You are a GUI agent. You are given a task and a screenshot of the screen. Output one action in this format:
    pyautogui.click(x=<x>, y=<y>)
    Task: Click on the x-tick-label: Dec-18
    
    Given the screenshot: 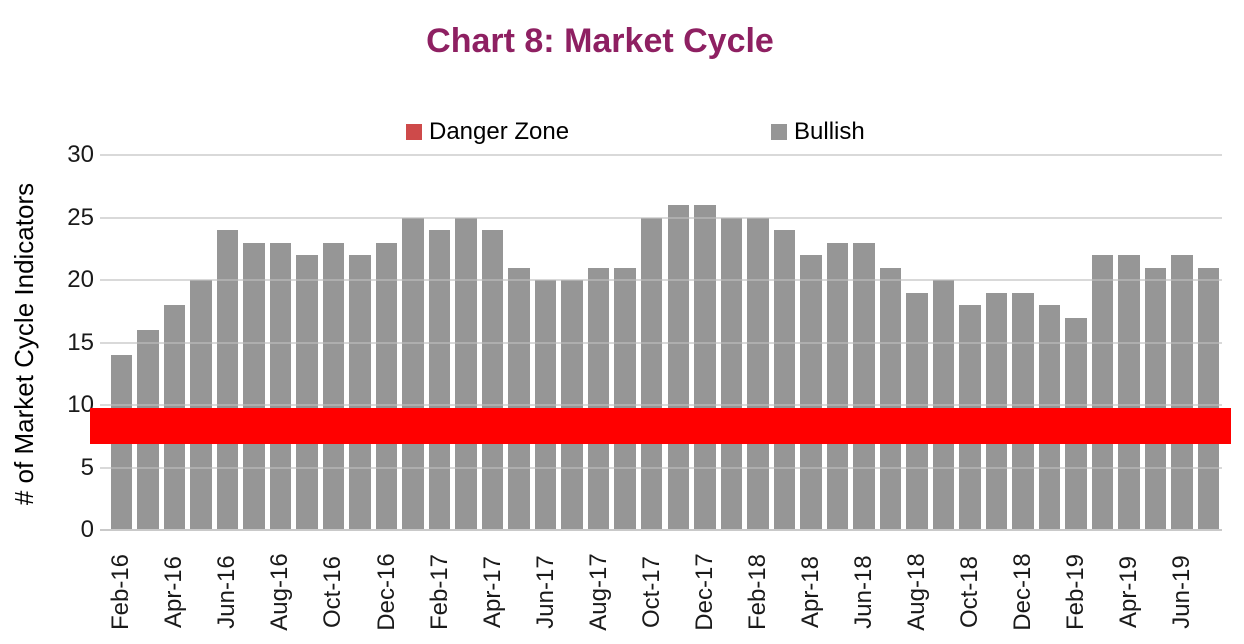 What is the action you would take?
    pyautogui.click(x=1023, y=592)
    